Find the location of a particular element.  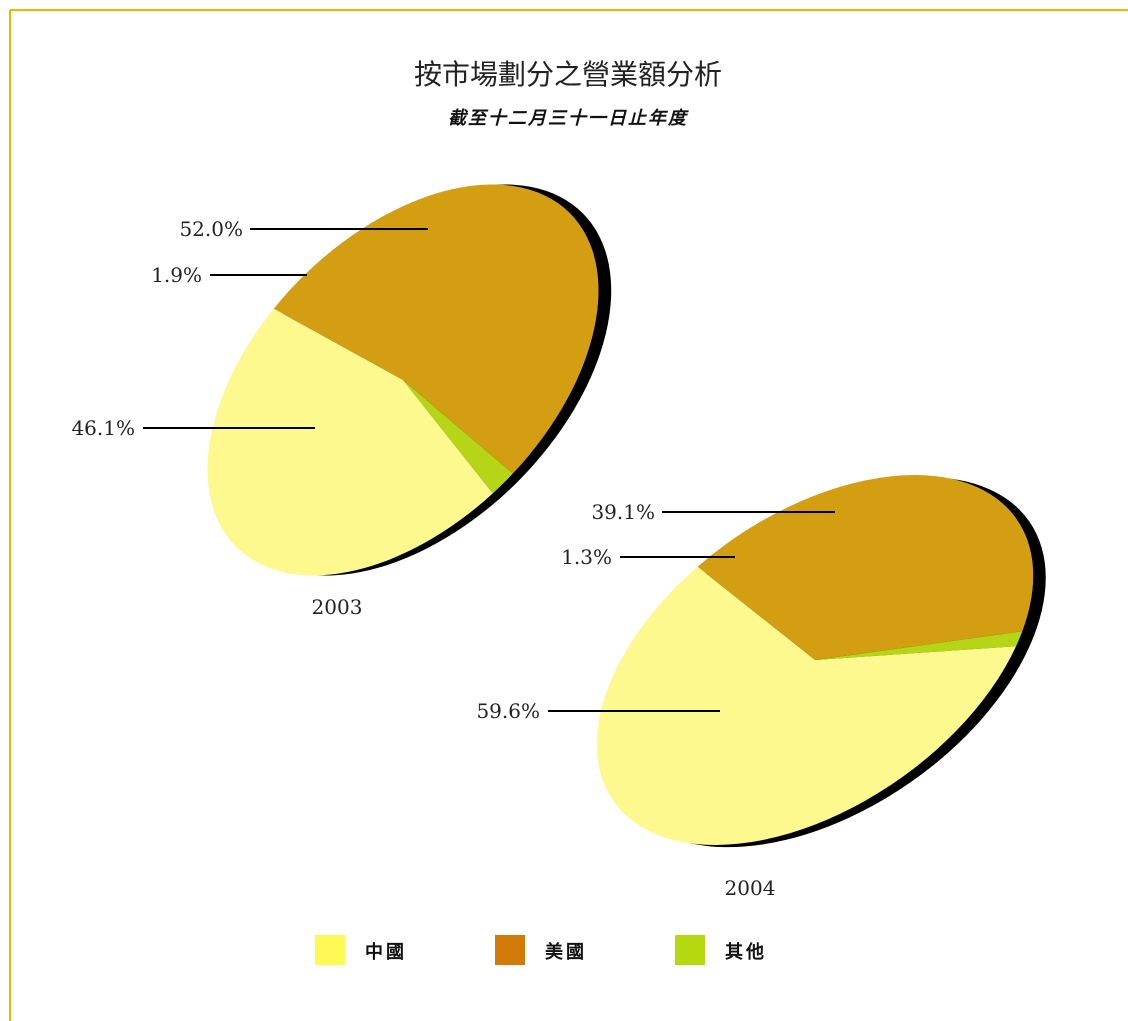

pie-2004-slice-usa is located at coordinates (865, 567).